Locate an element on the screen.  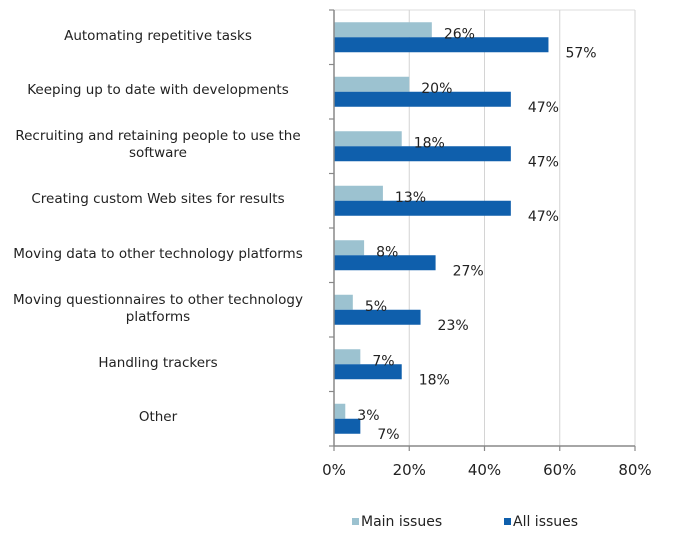
category-label-line: Creating custom Web sites for results is located at coordinates (158, 199).